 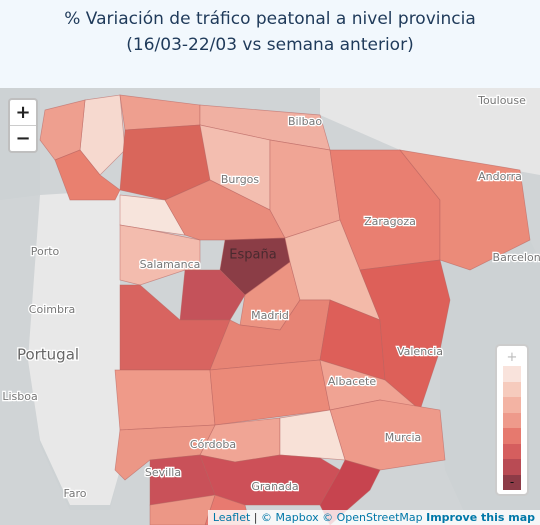 I want to click on place-label: Toulouse, so click(x=501, y=100).